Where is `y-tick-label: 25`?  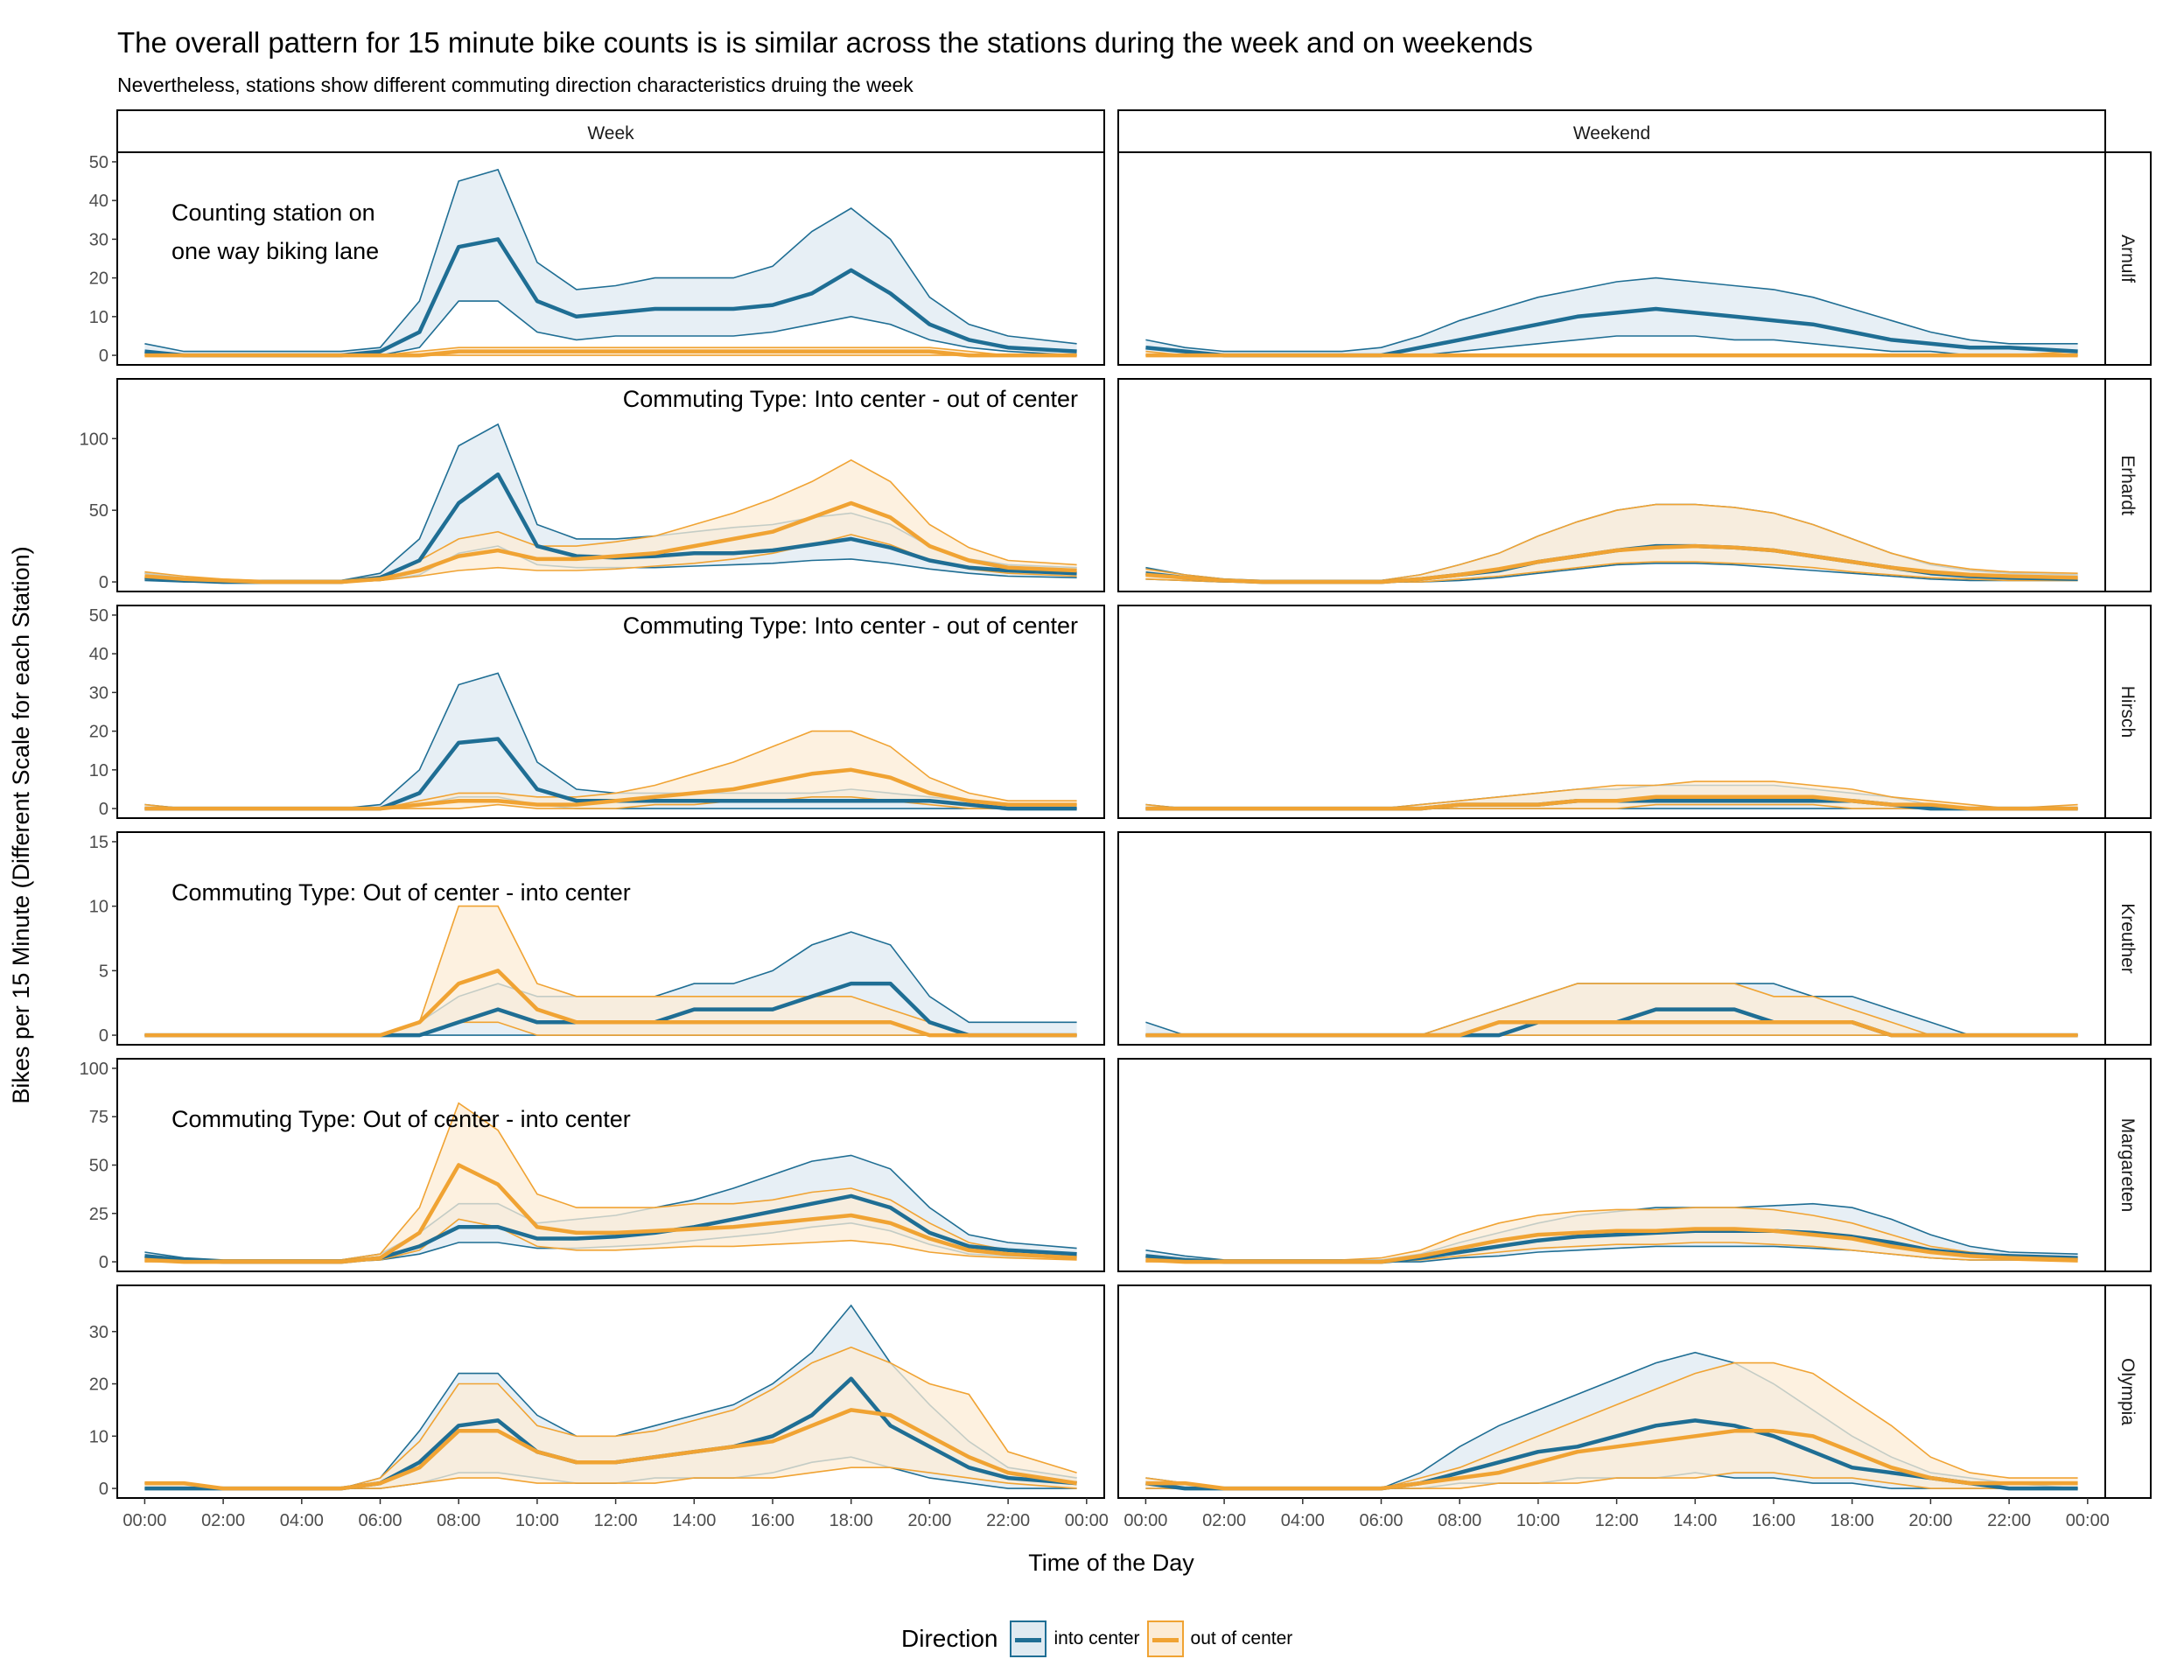 y-tick-label: 25 is located at coordinates (98, 1214).